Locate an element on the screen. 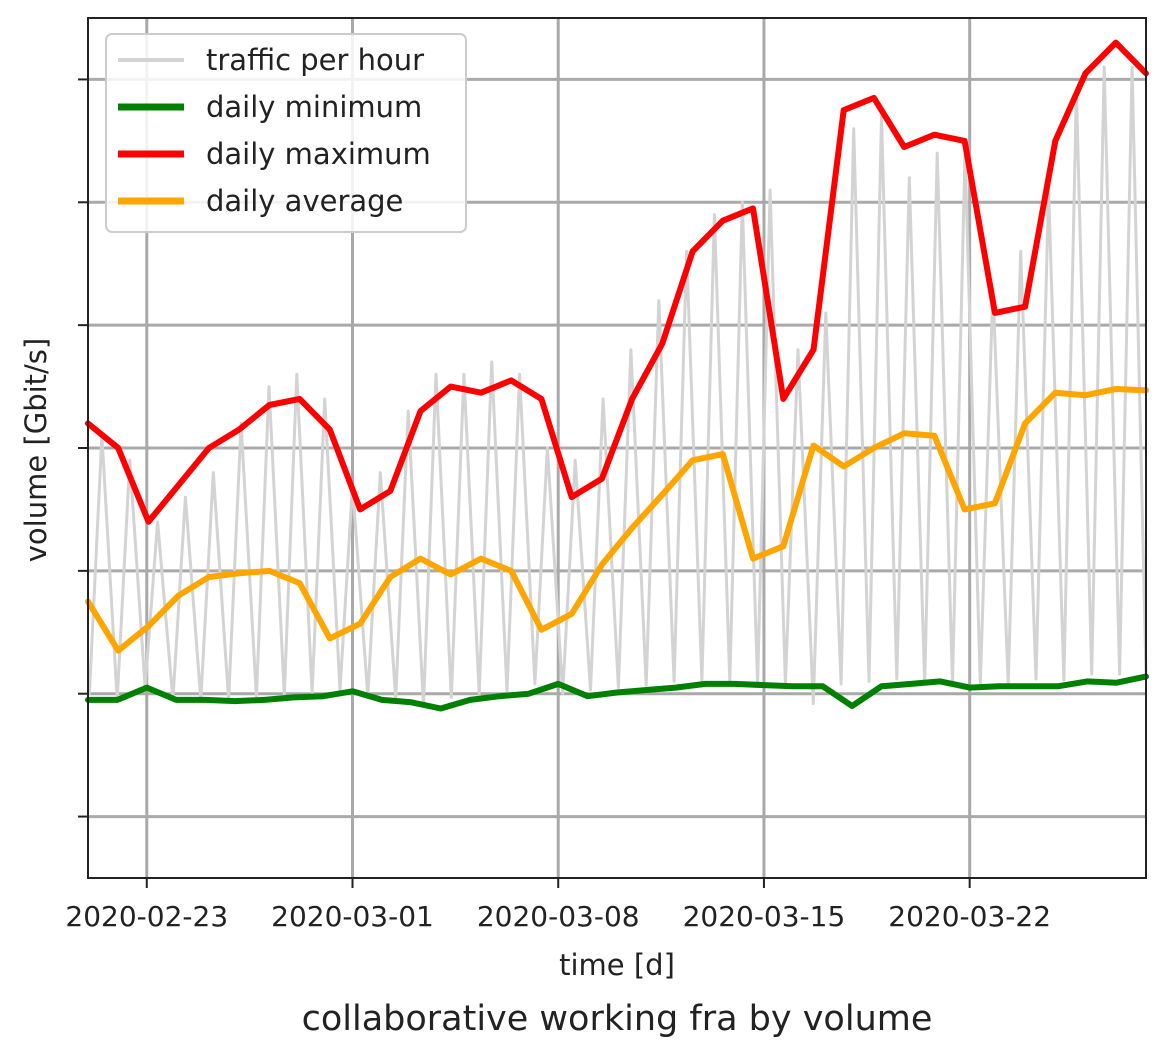 The height and width of the screenshot is (1063, 1170). legend-label: daily maximum is located at coordinates (318, 154).